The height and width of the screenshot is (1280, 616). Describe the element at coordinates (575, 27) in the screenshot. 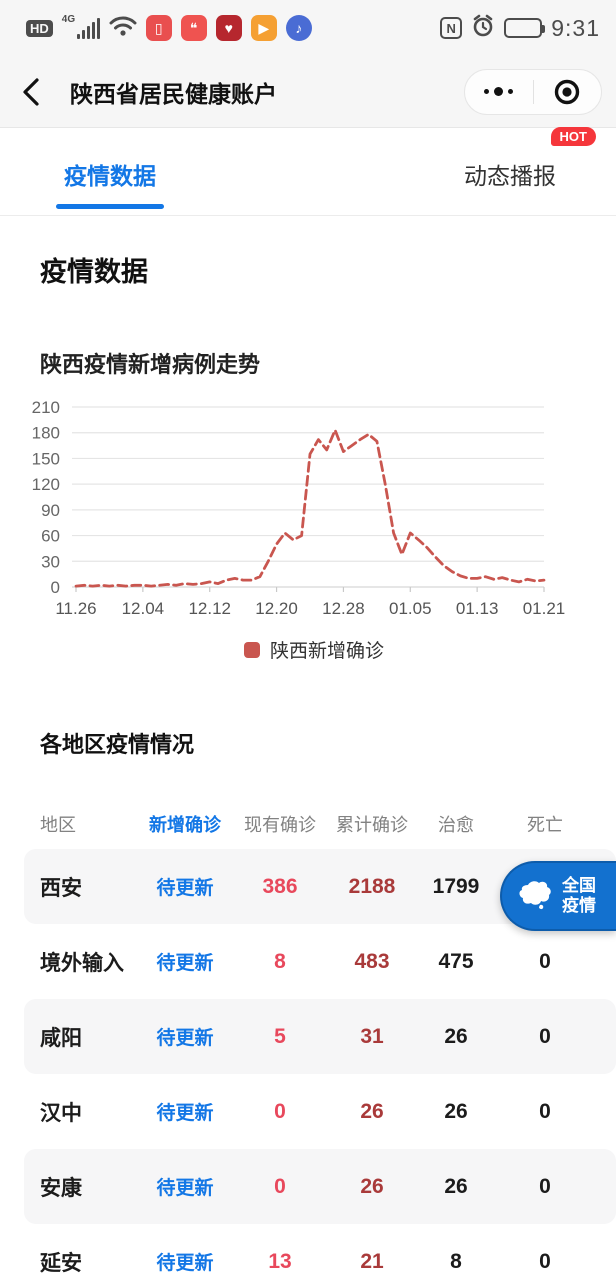

I see `clock-time: 9:31` at that location.